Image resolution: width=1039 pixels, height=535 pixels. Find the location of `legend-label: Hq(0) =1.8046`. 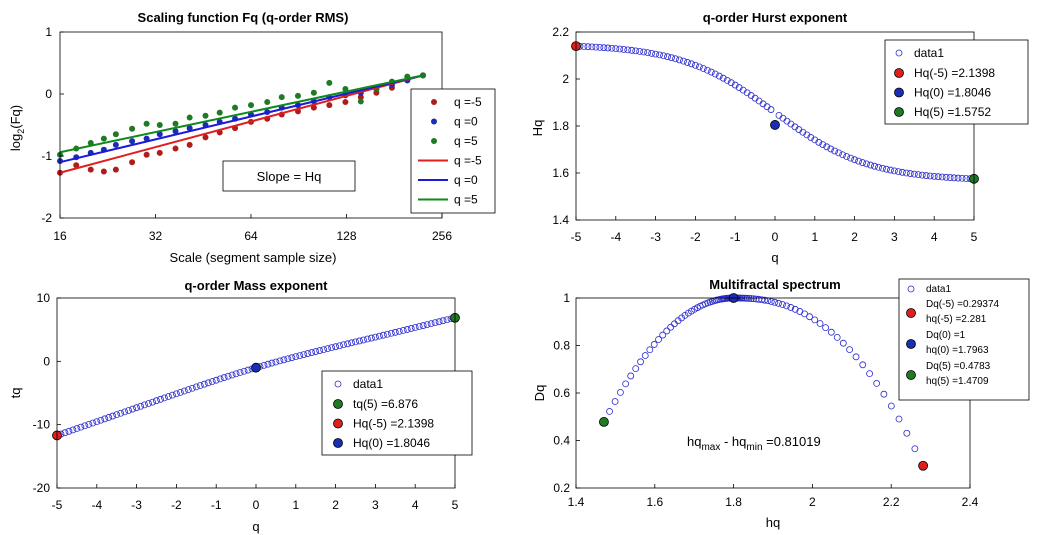

legend-label: Hq(0) =1.8046 is located at coordinates (952, 93).